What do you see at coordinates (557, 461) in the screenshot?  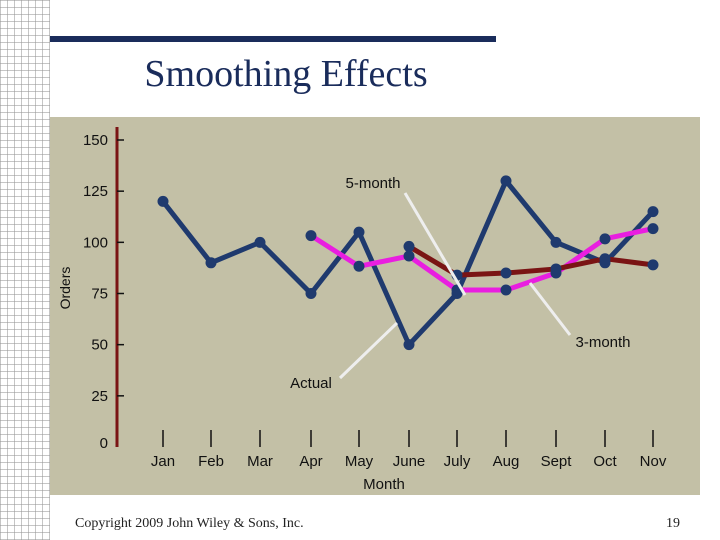 I see `x-tick-label: Sept` at bounding box center [557, 461].